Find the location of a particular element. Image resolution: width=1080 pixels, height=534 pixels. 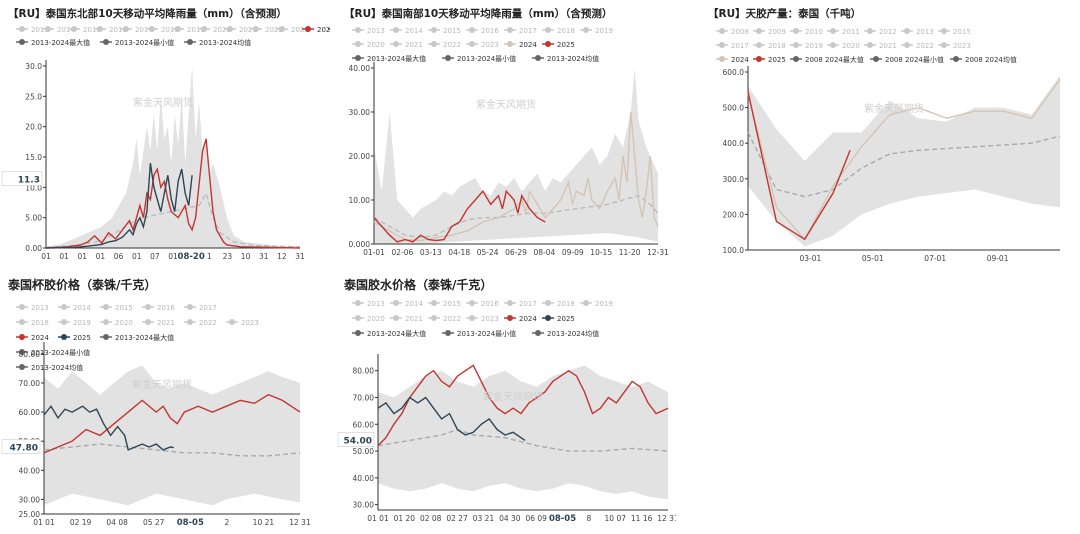

x-tick-label: 01 20 is located at coordinates (405, 518).